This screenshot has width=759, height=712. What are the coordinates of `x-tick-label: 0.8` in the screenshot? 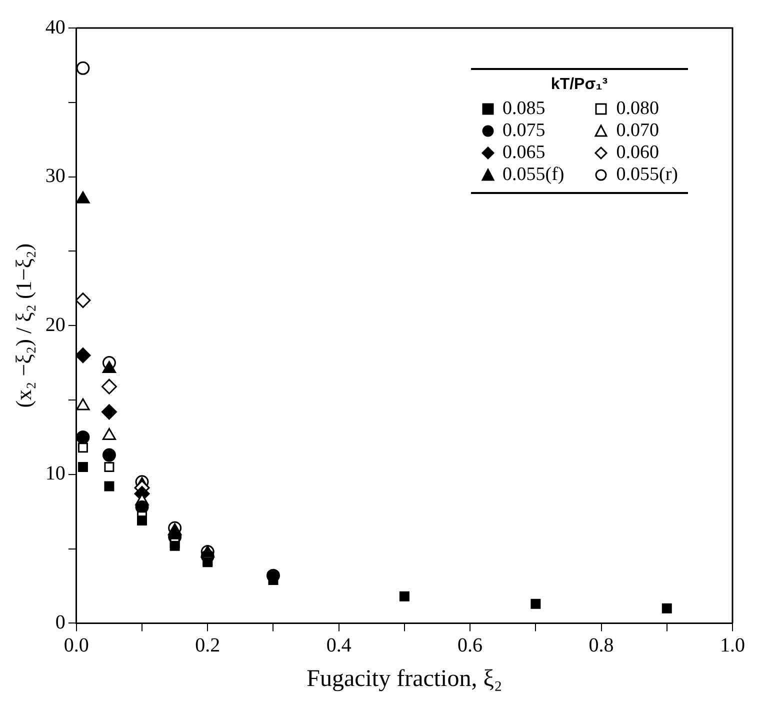 It's located at (601, 645).